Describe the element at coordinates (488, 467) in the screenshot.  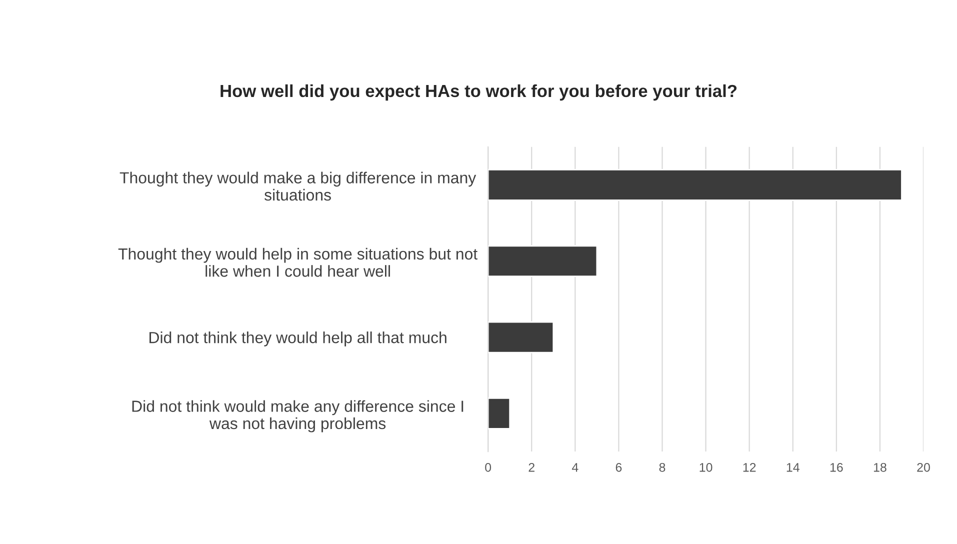
I see `x-tick-label: 0` at that location.